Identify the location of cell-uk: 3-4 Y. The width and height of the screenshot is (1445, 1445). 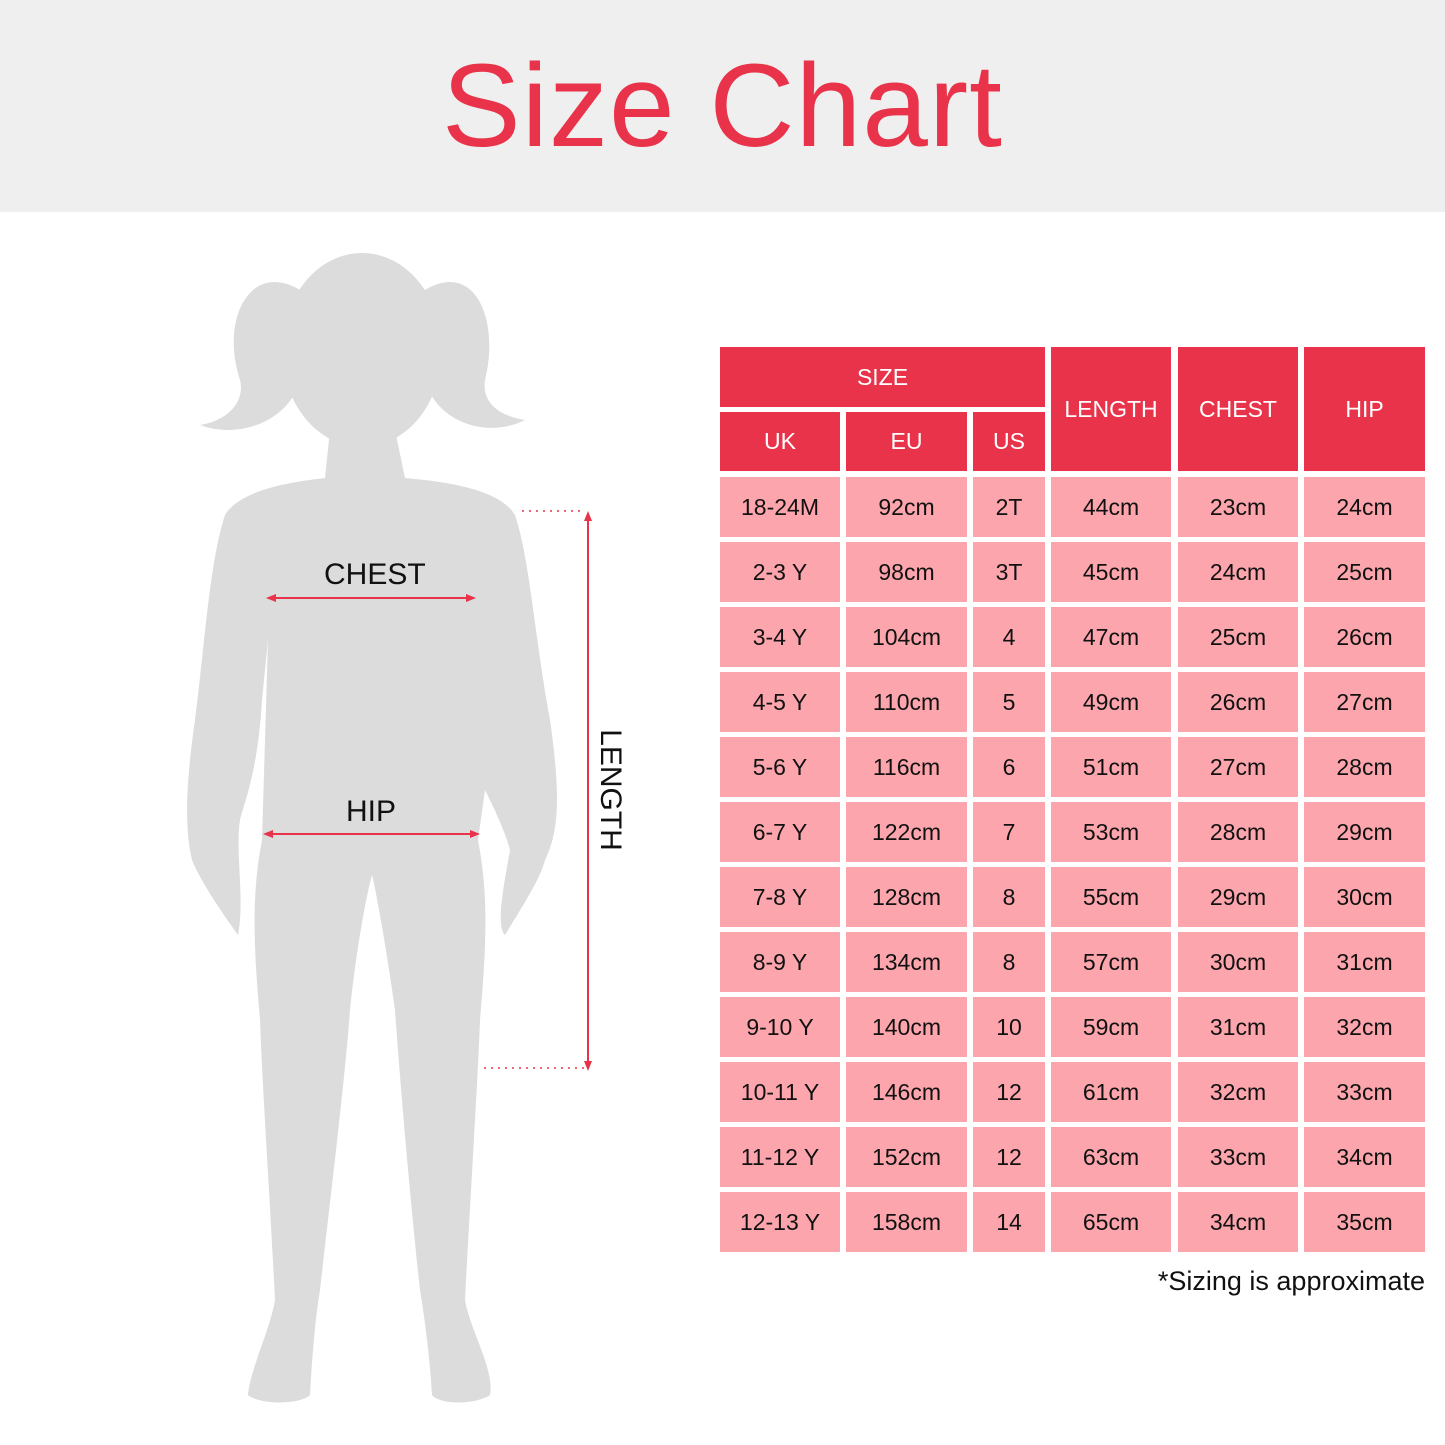
(780, 637).